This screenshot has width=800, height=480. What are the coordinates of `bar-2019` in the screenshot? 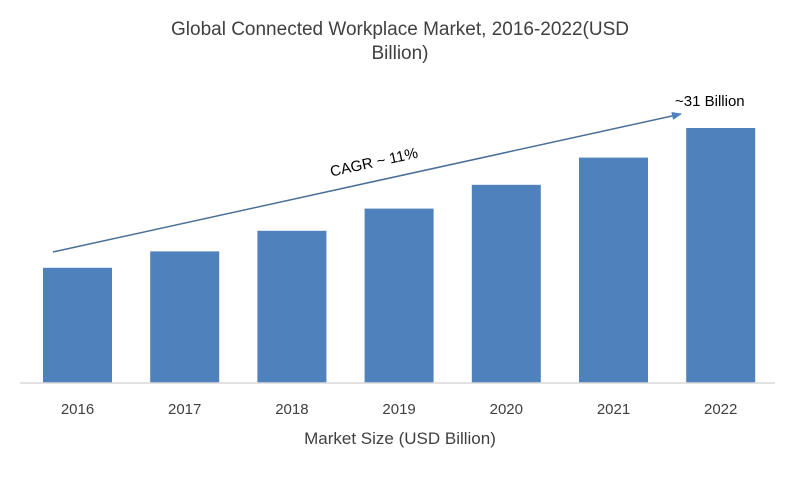 It's located at (399, 295).